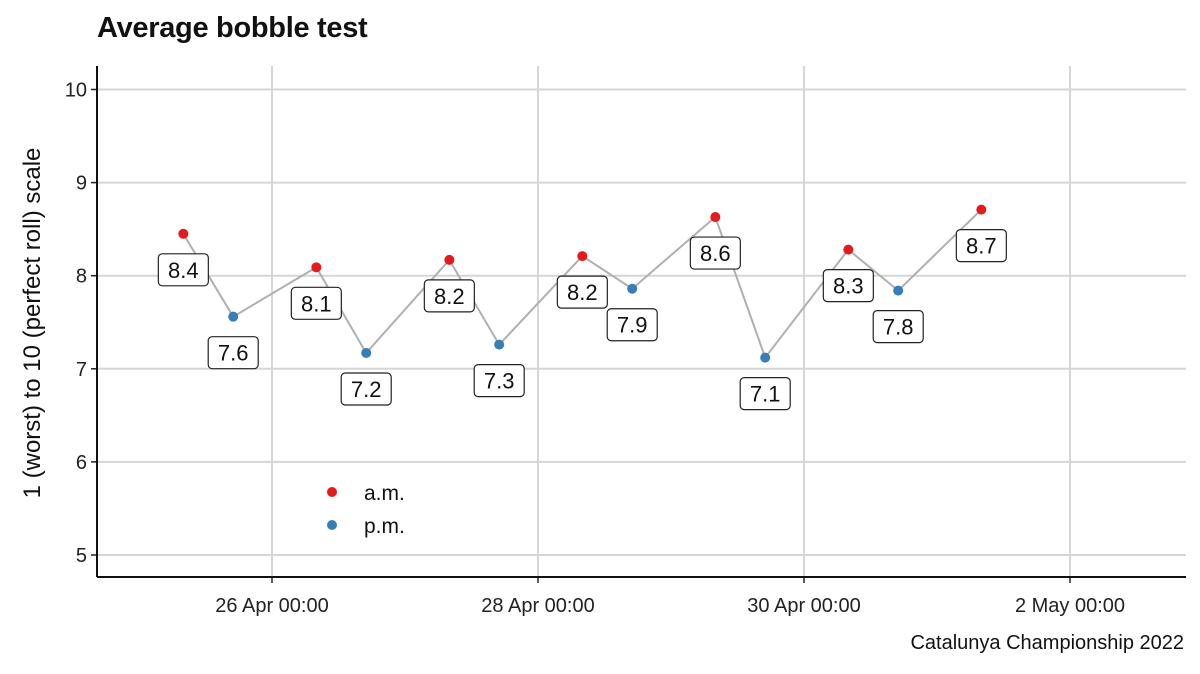  I want to click on legend-key-pm, so click(332, 525).